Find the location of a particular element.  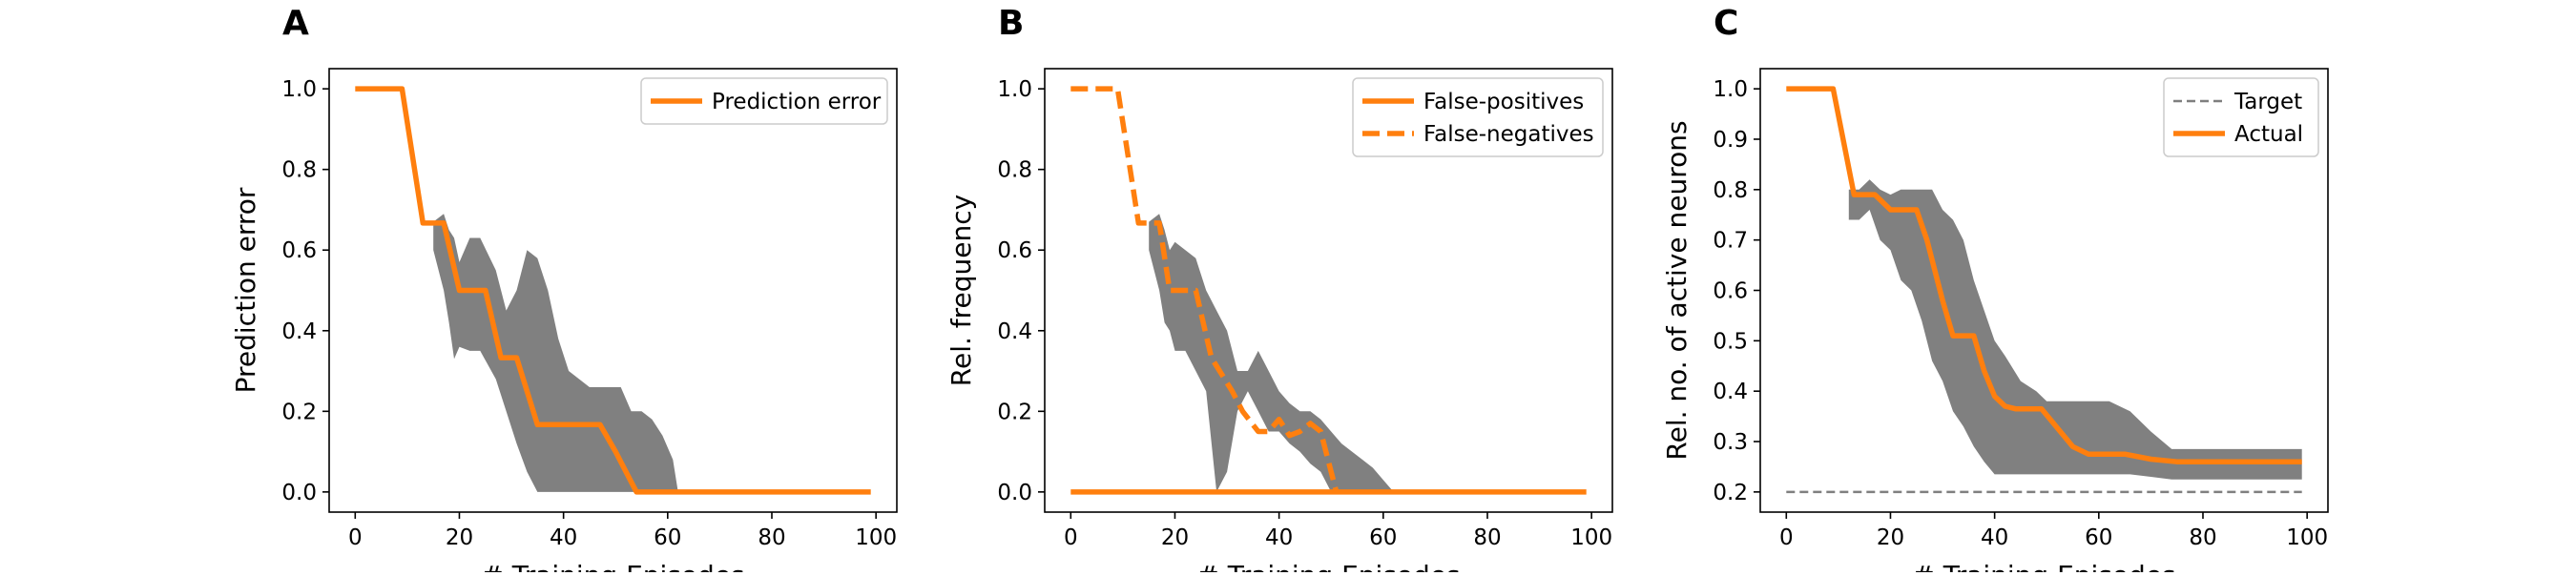

legend-c: Target Actual is located at coordinates (2241, 117).